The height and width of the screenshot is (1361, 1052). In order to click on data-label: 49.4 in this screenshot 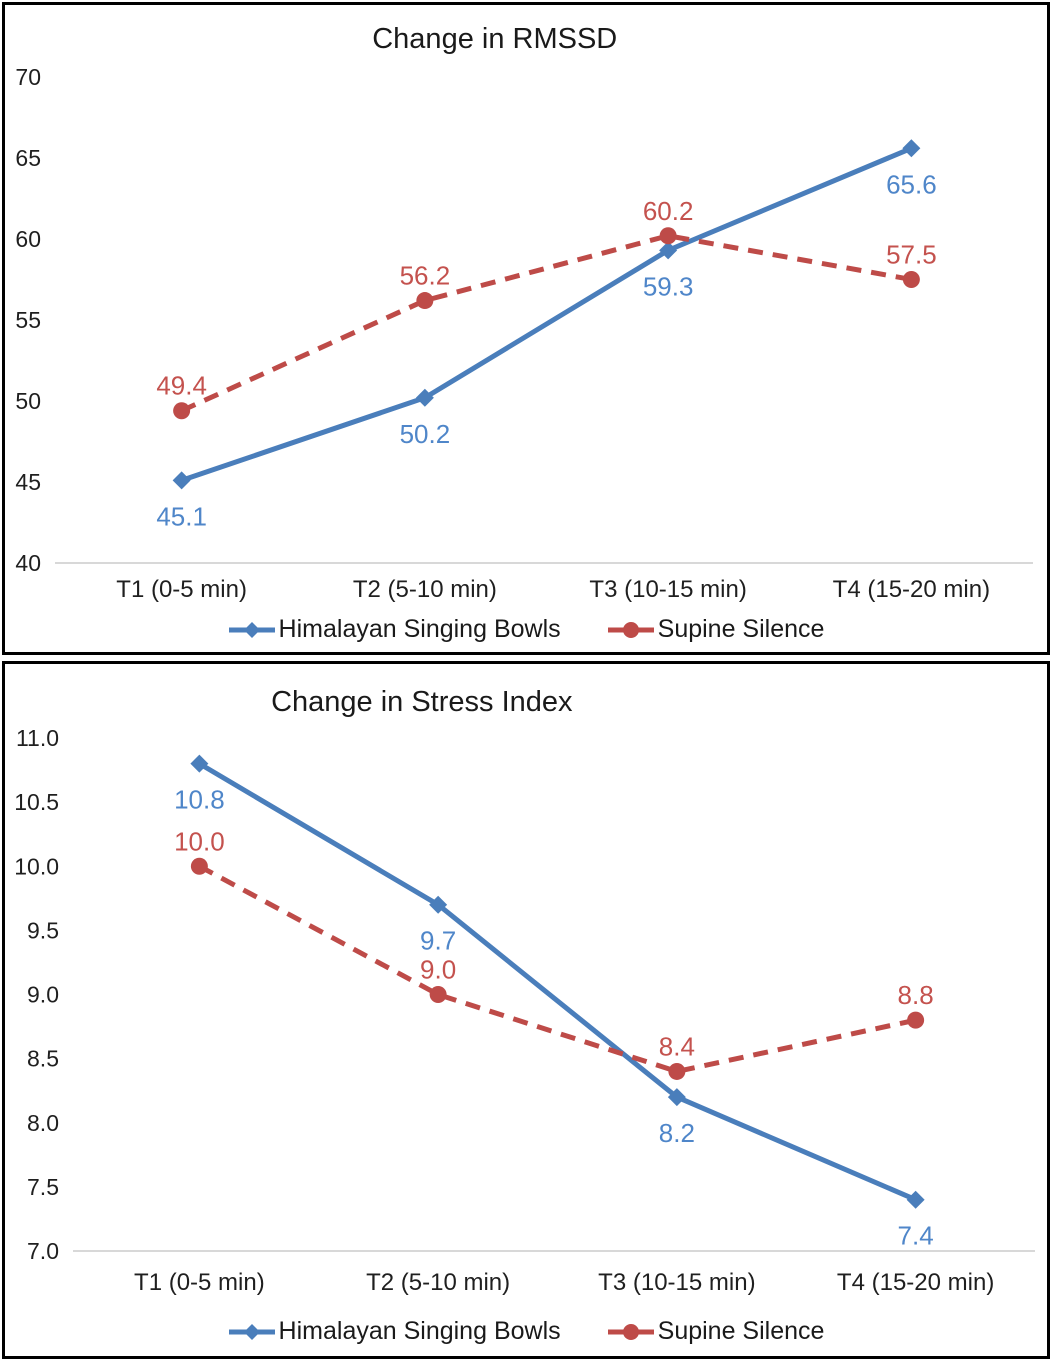, I will do `click(181, 386)`.